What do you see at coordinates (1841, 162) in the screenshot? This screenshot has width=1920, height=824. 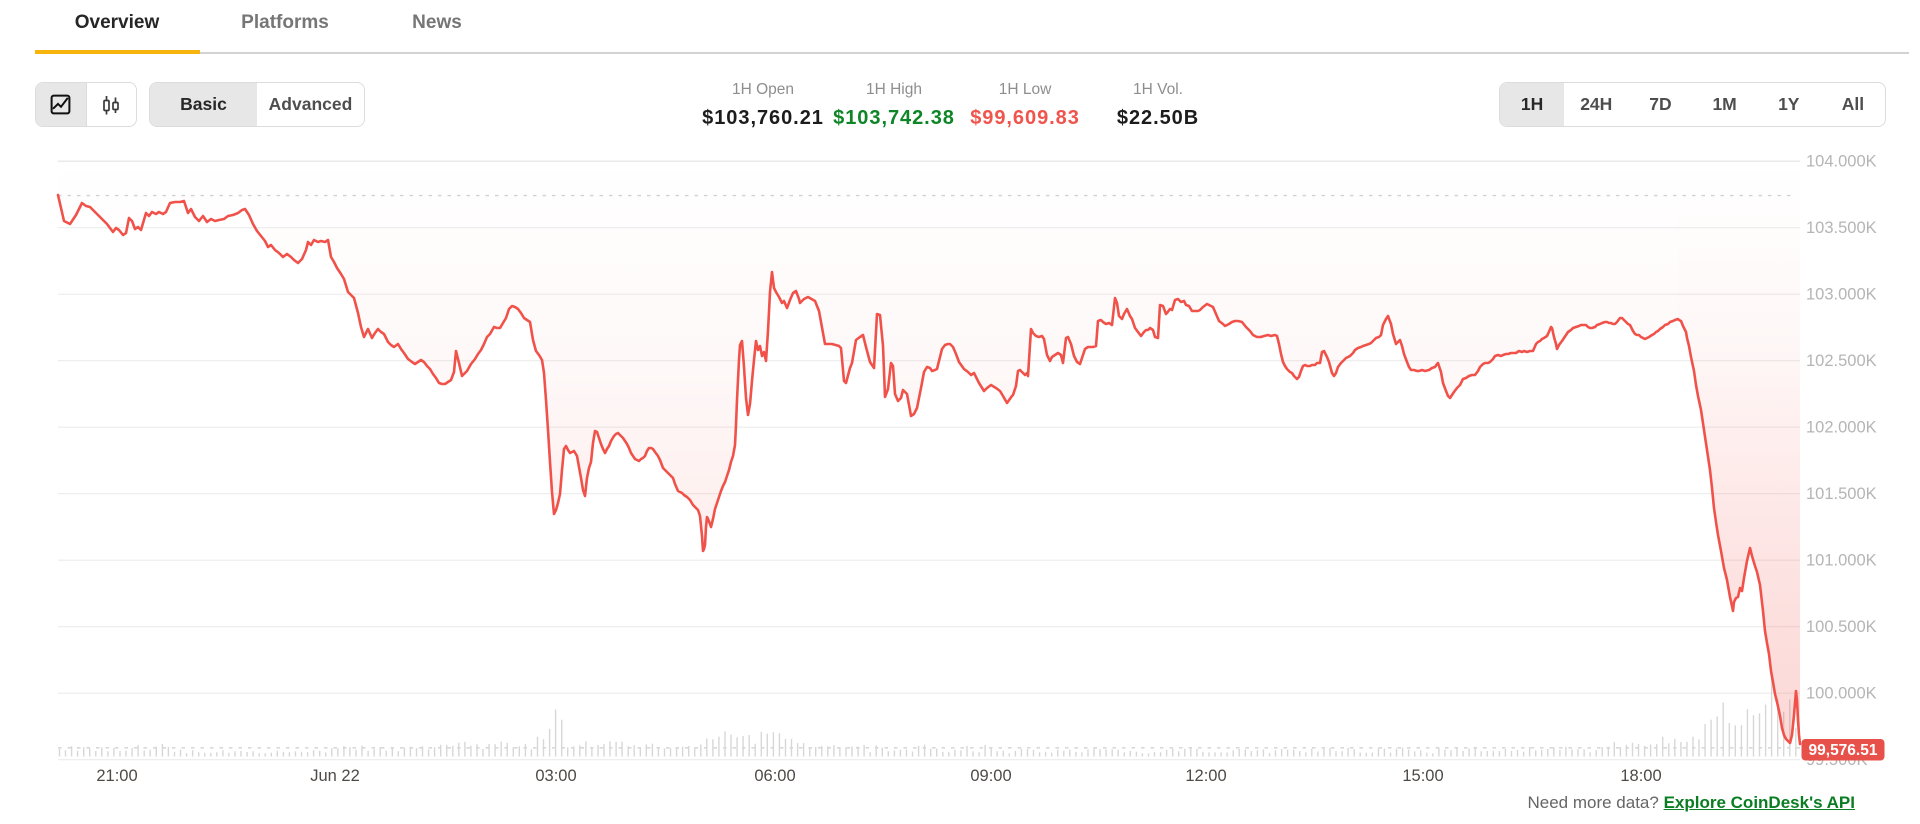 I see `svg-text: 104.000K` at bounding box center [1841, 162].